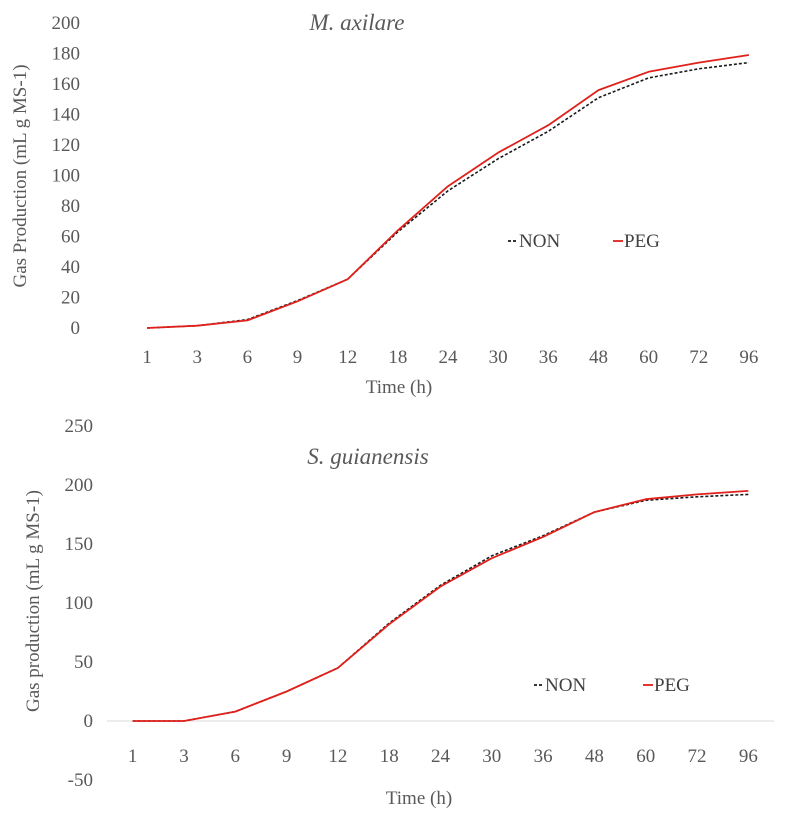 The image size is (787, 821). I want to click on y-tick-label: 60, so click(70, 237).